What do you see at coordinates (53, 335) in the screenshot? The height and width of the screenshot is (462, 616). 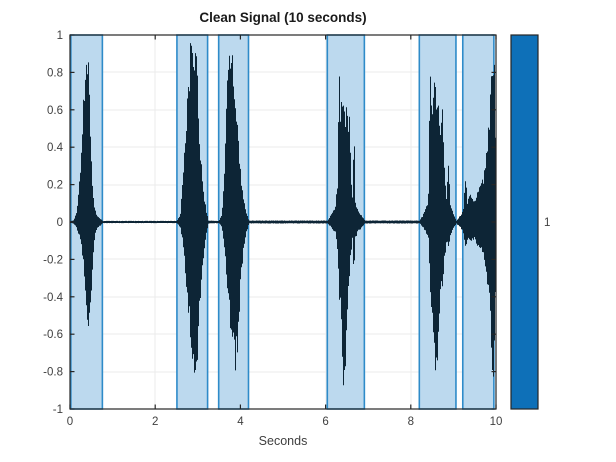 I see `y-tick-label: -0.6` at bounding box center [53, 335].